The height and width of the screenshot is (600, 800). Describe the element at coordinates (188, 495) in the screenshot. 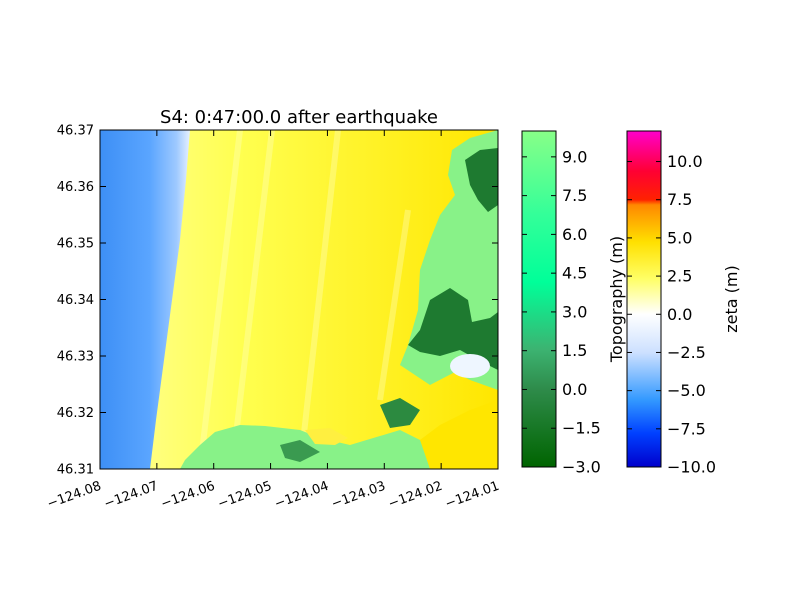

I see `x-tick-label: −124.06` at that location.